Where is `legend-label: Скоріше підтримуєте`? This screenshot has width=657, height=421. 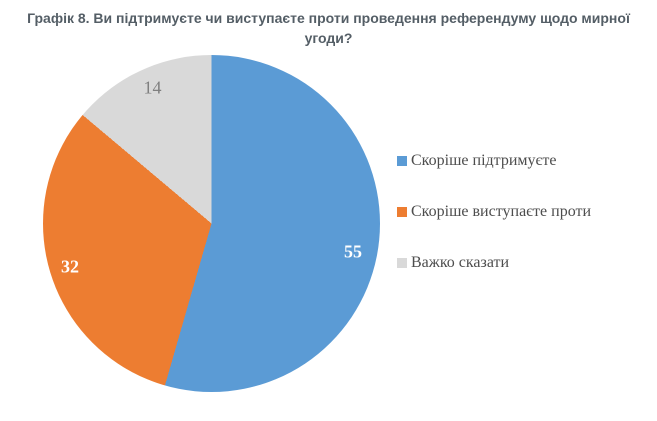 legend-label: Скоріше підтримуєте is located at coordinates (484, 160).